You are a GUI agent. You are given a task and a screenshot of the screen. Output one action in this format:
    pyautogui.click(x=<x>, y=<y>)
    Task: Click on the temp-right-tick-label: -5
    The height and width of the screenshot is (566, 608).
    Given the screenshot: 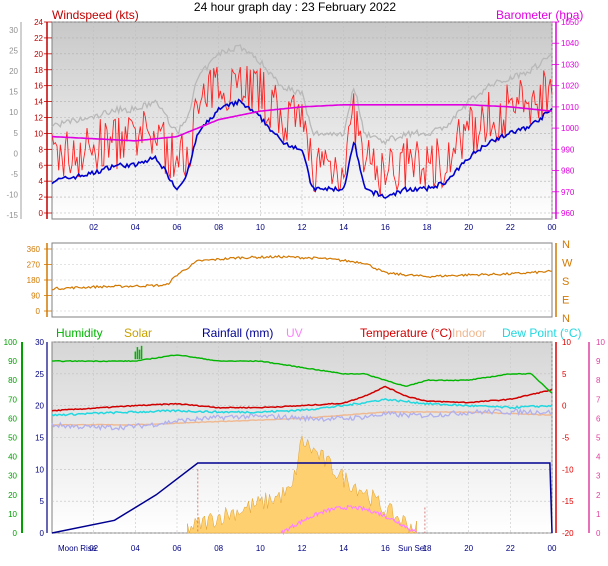 What is the action you would take?
    pyautogui.click(x=566, y=438)
    